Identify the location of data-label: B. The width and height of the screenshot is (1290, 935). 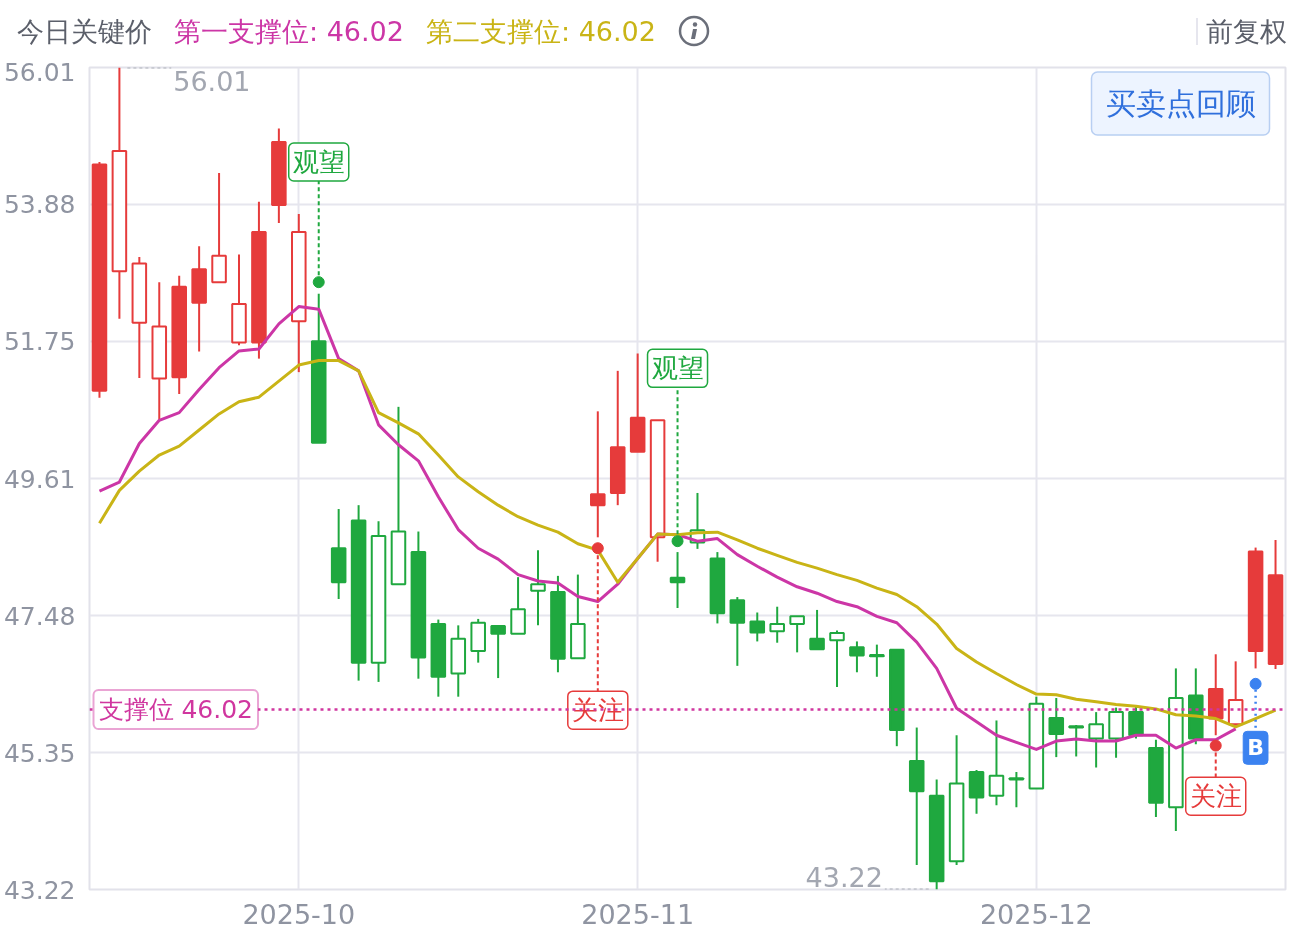
(1255, 748).